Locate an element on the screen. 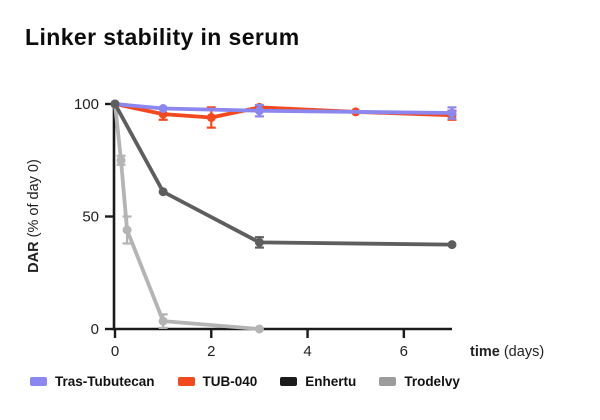 The image size is (600, 420). svg-text: 50 is located at coordinates (90, 217).